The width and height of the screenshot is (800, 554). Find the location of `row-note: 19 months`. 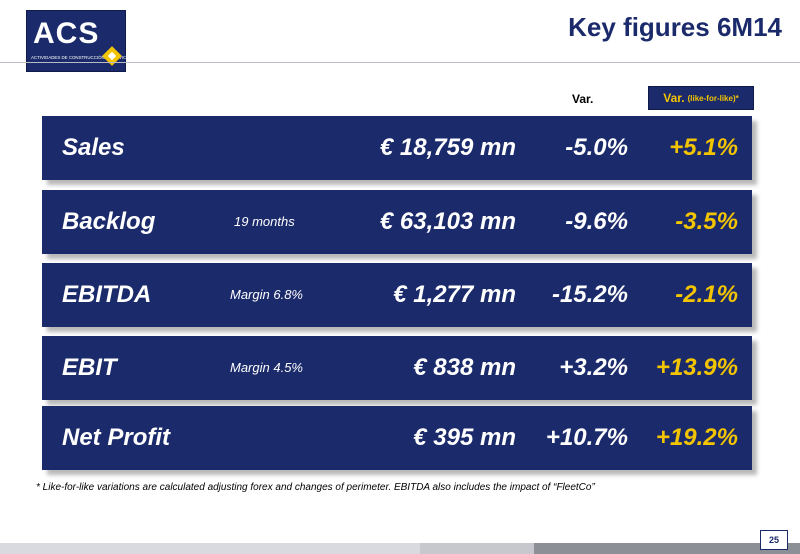

row-note: 19 months is located at coordinates (264, 221).